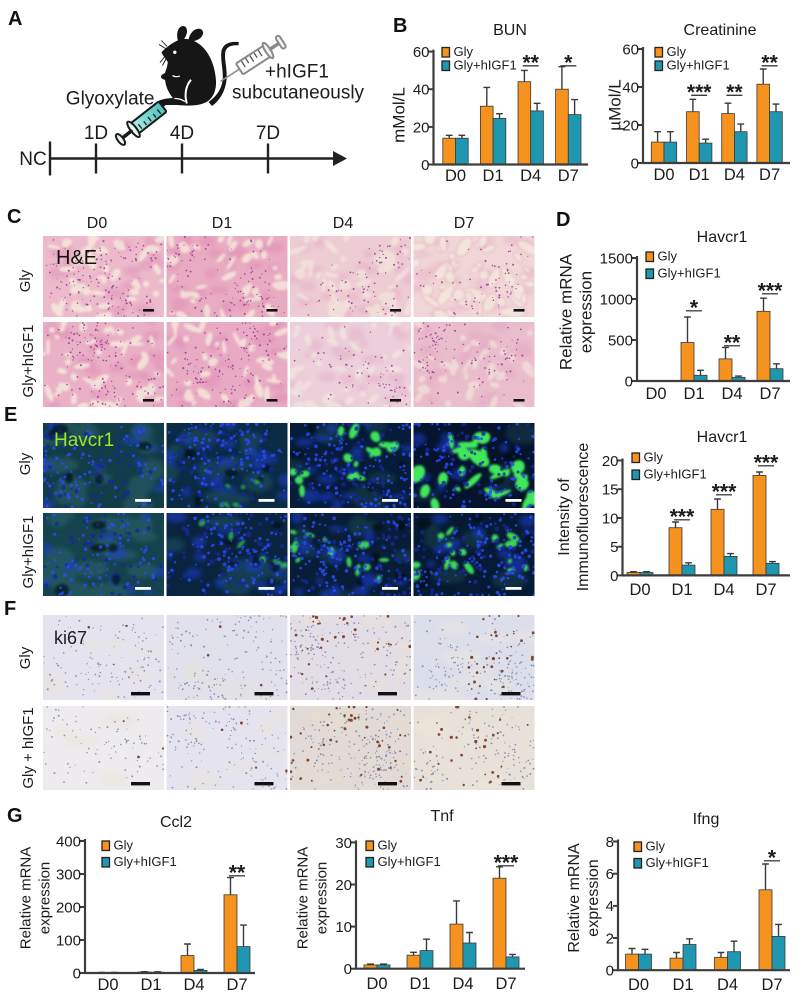  I want to click on svg-text: Intensity of, so click(564, 517).